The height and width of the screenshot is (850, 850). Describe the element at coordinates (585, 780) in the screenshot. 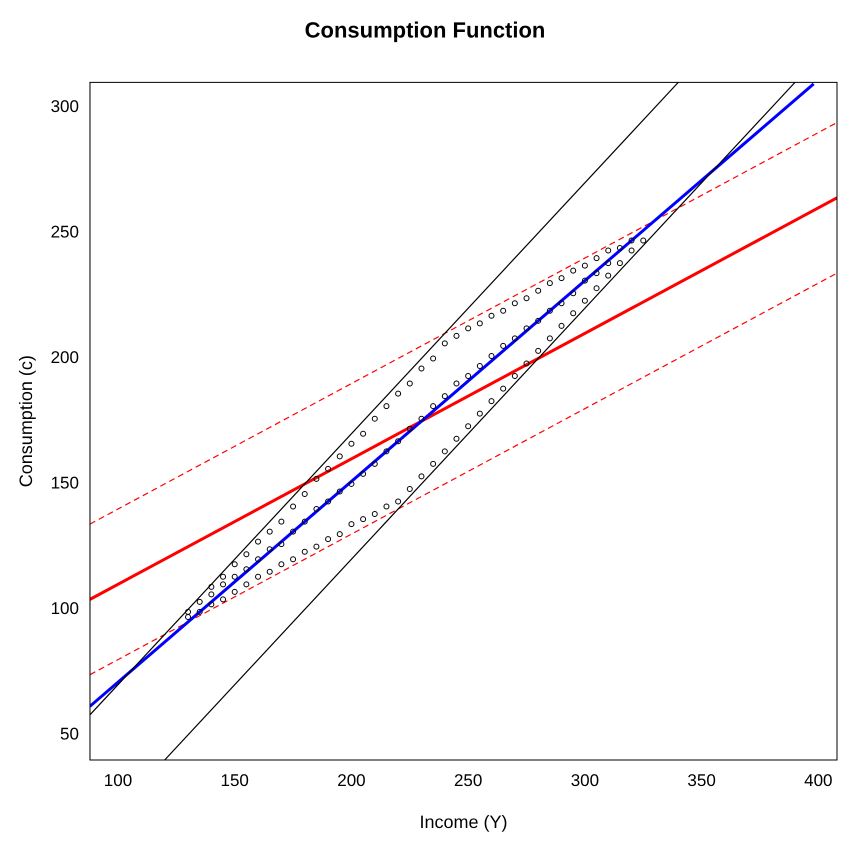

I see `x-tick-label: 300` at that location.